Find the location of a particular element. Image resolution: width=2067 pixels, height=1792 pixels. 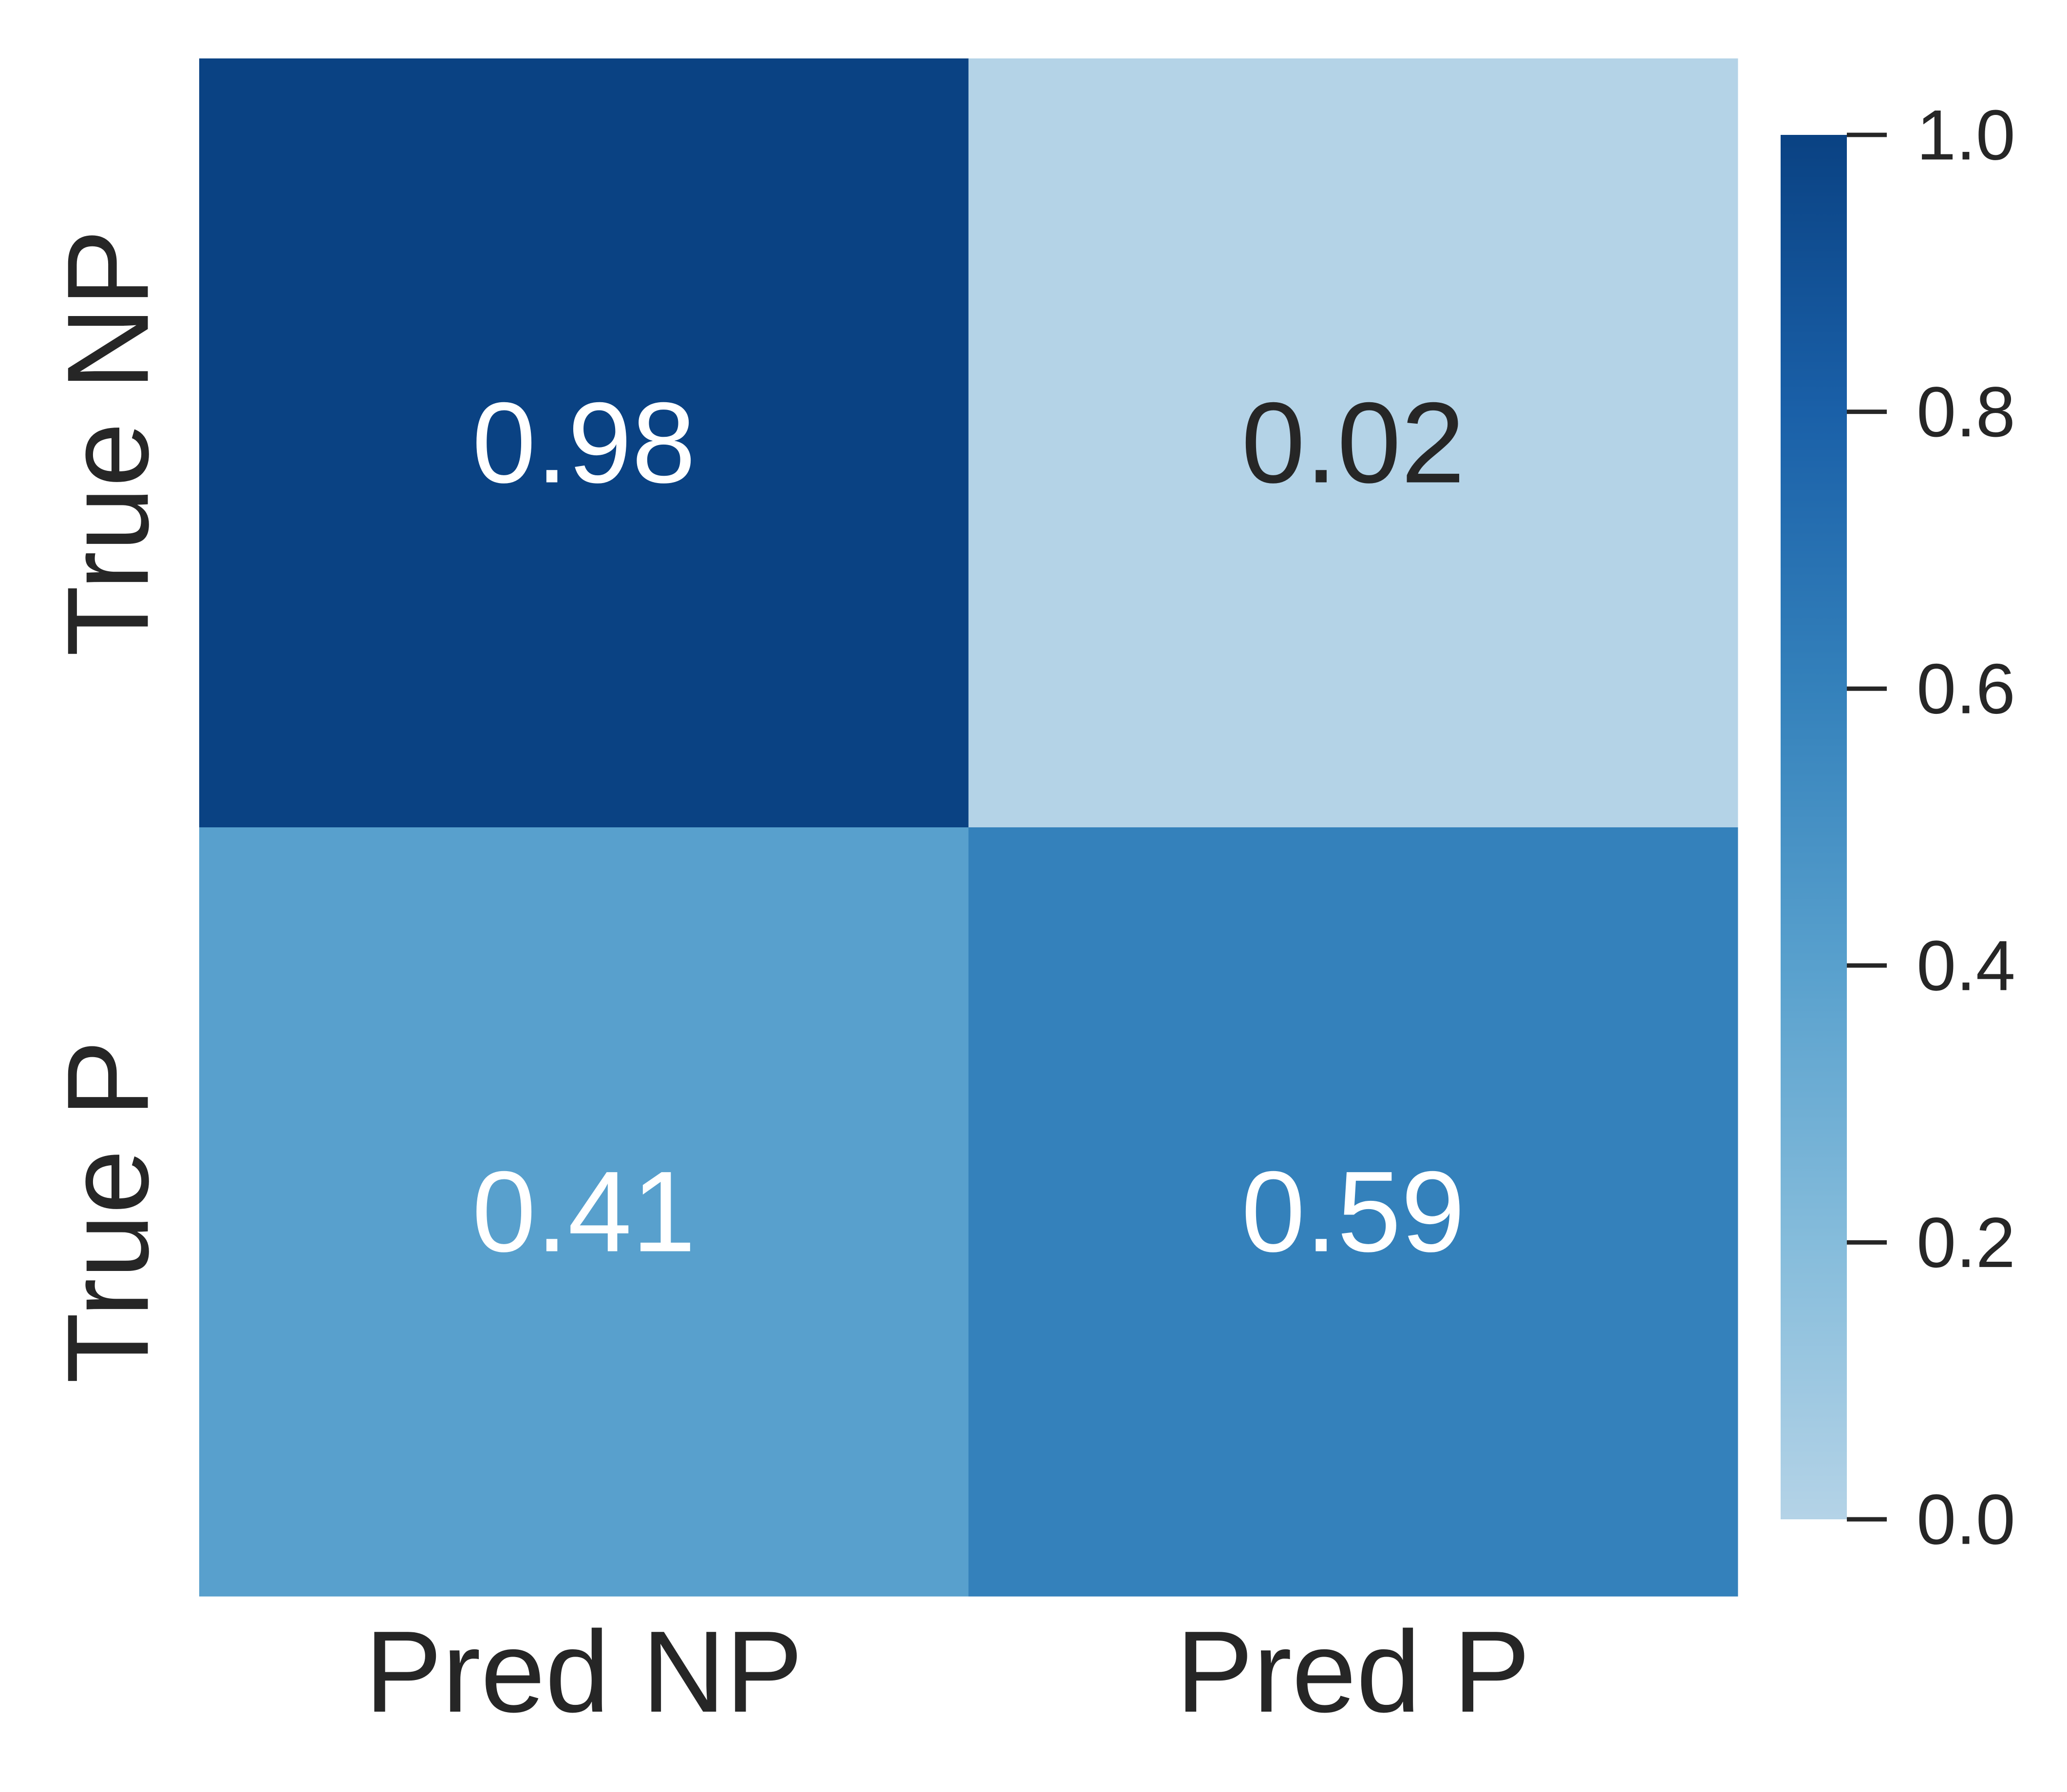

cell-value-label: 0.98 is located at coordinates (583, 443).